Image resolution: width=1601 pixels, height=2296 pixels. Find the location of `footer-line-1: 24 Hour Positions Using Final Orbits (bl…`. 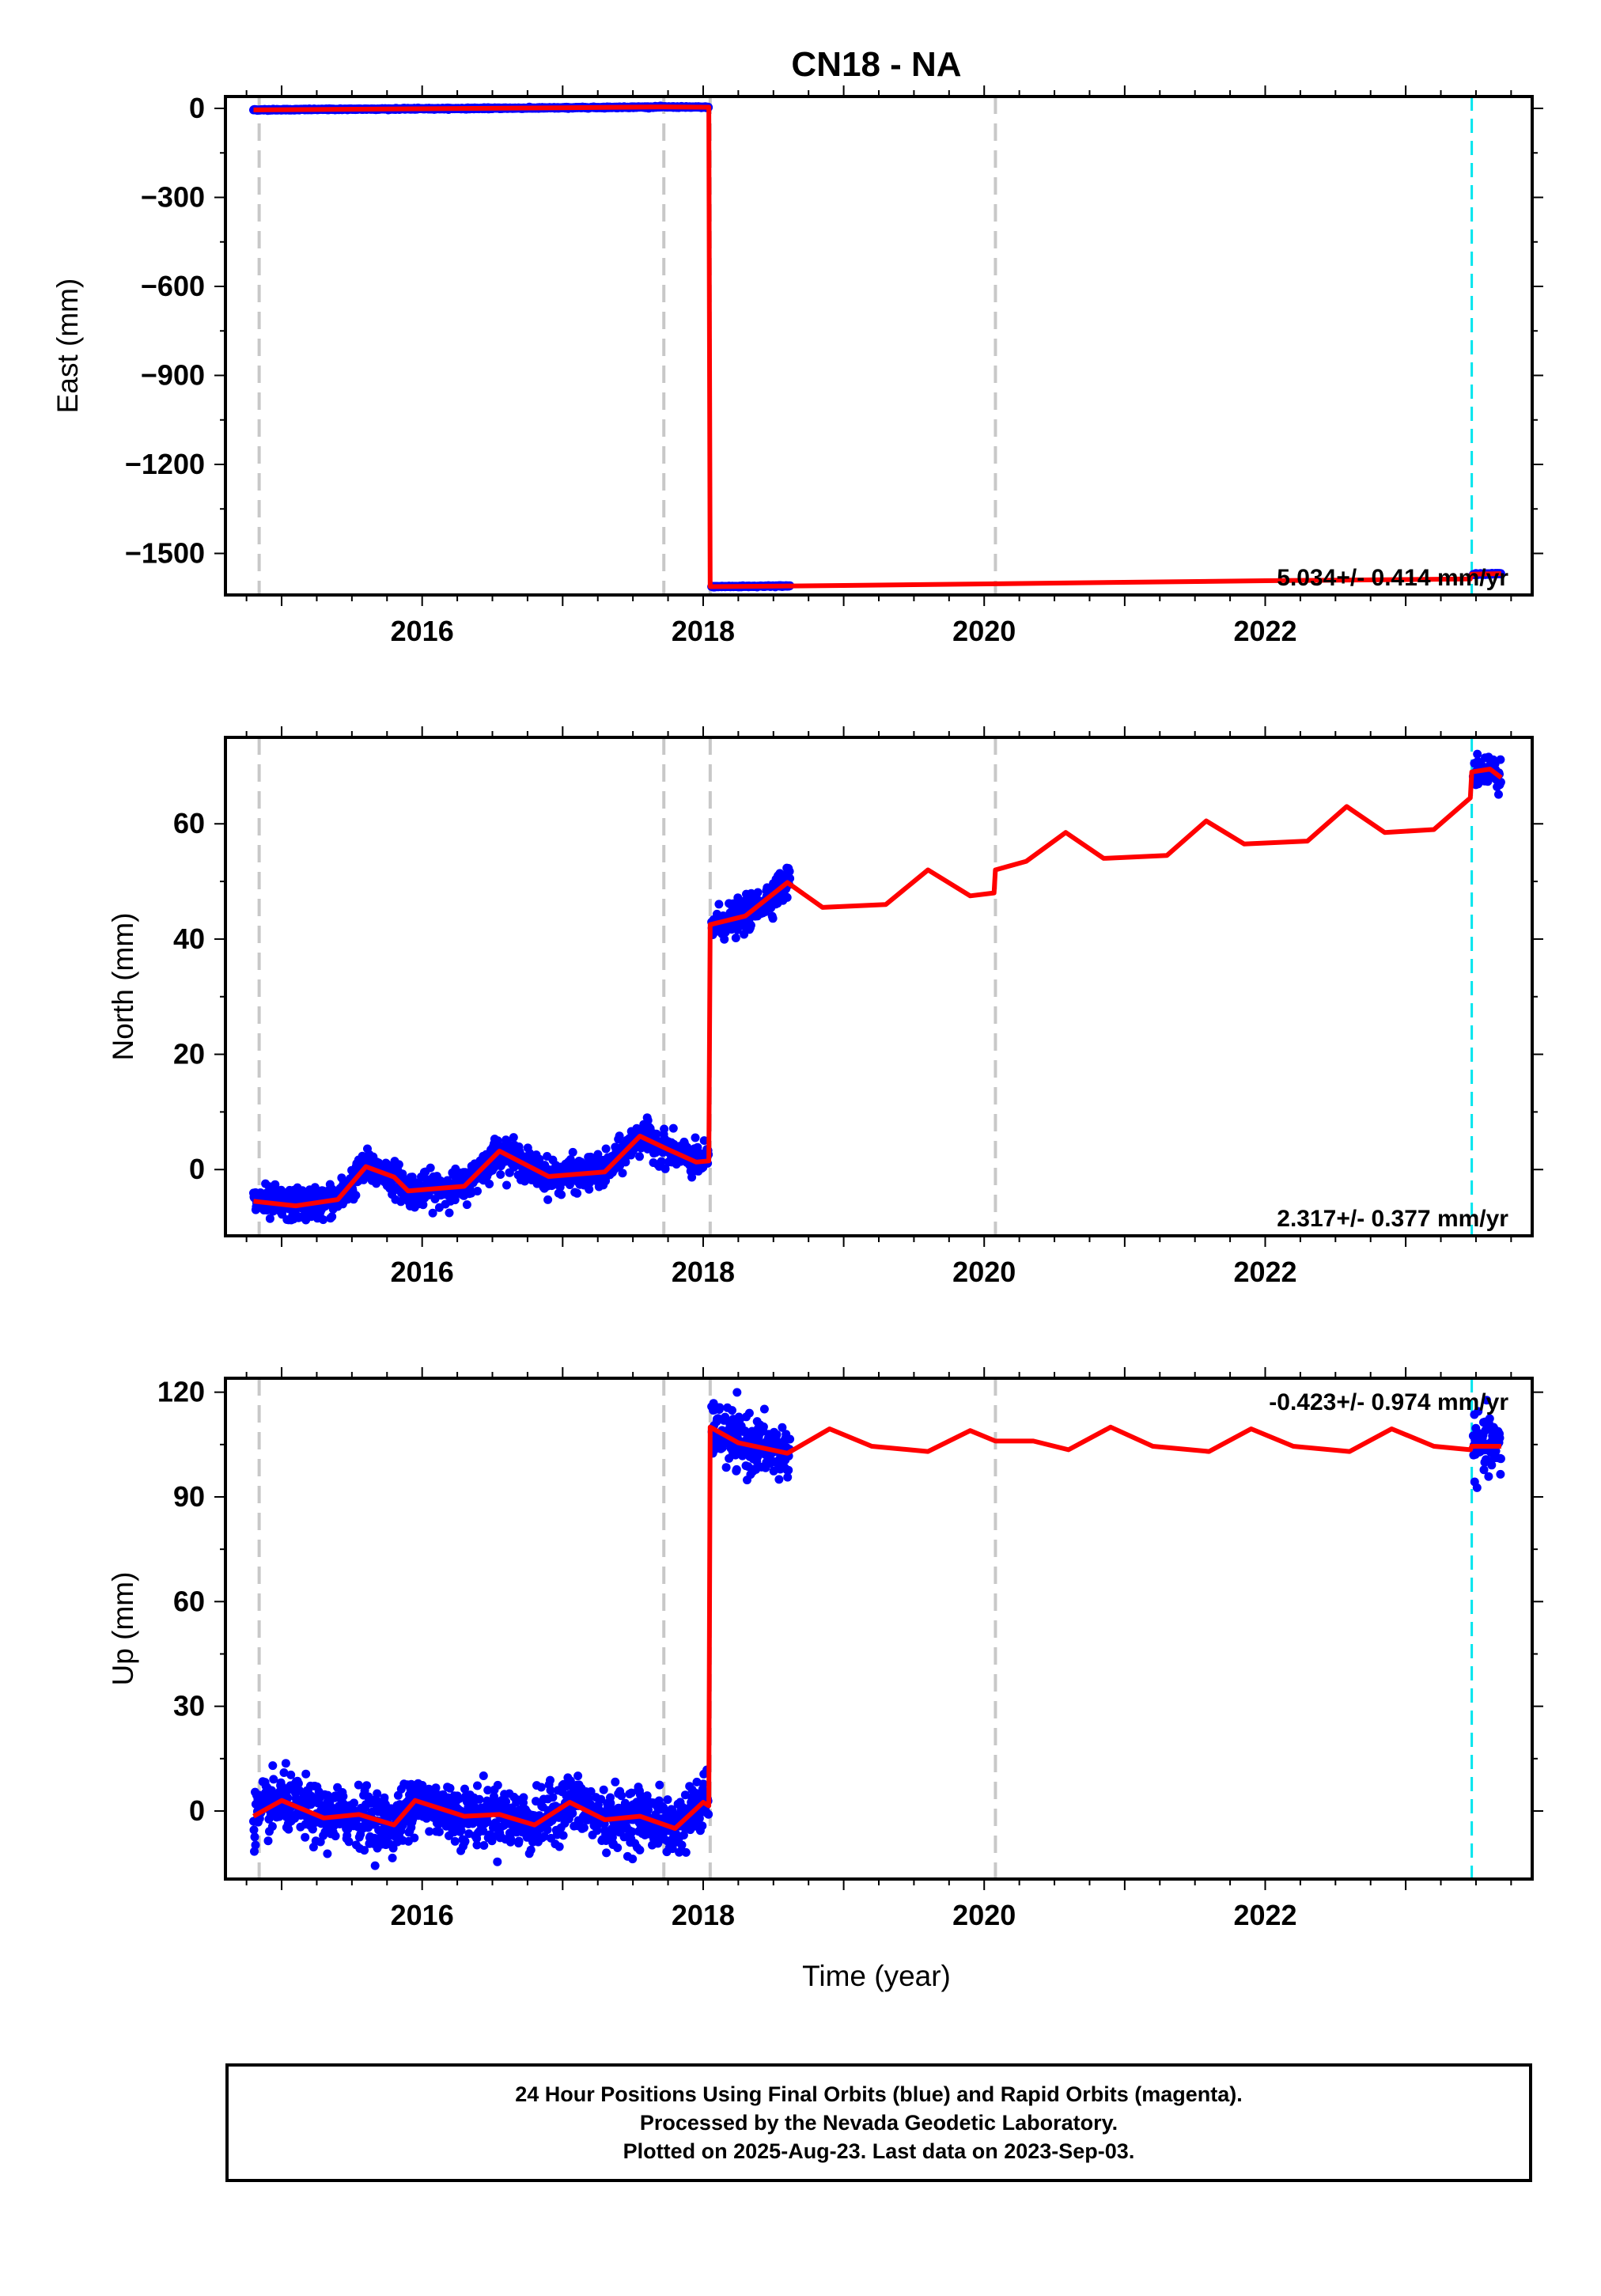

footer-line-1: 24 Hour Positions Using Final Orbits (bl… is located at coordinates (879, 2094).